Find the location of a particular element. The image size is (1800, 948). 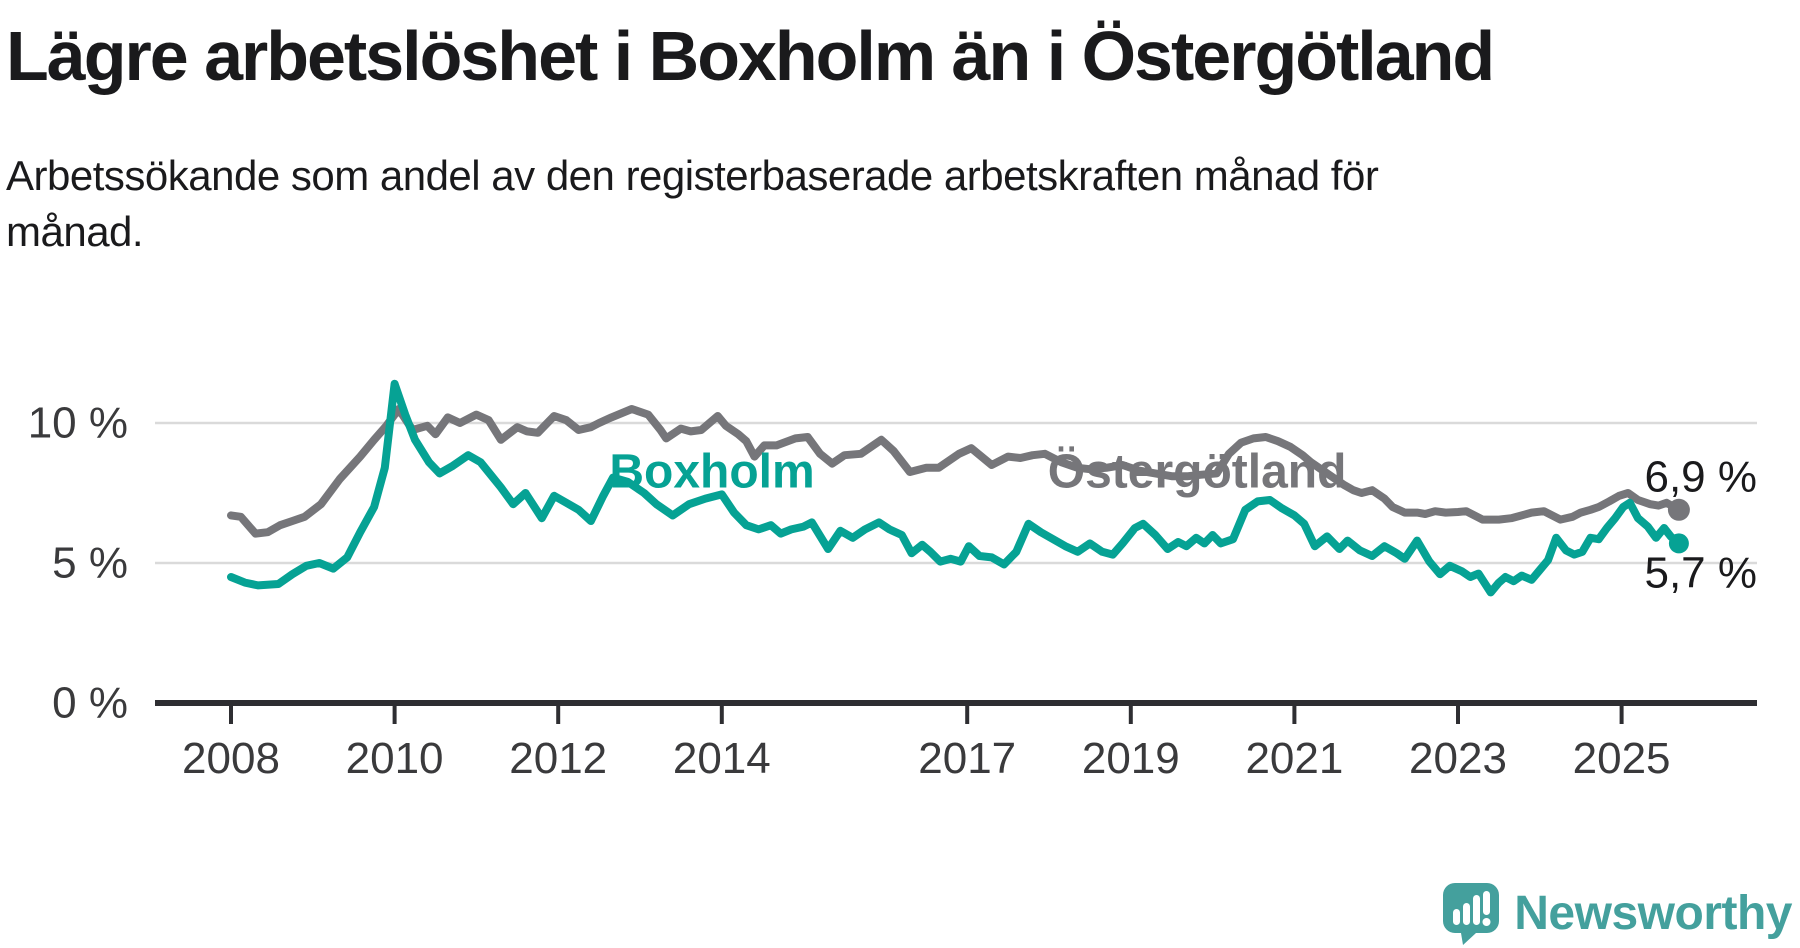

y-tick-label-10: 10 % is located at coordinates (78, 423).